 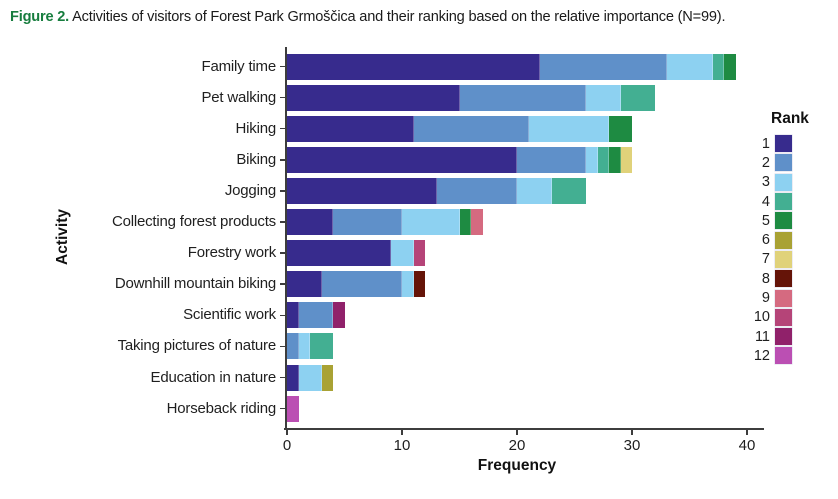 I want to click on legend-item-rank-2: 2, so click(x=776, y=162).